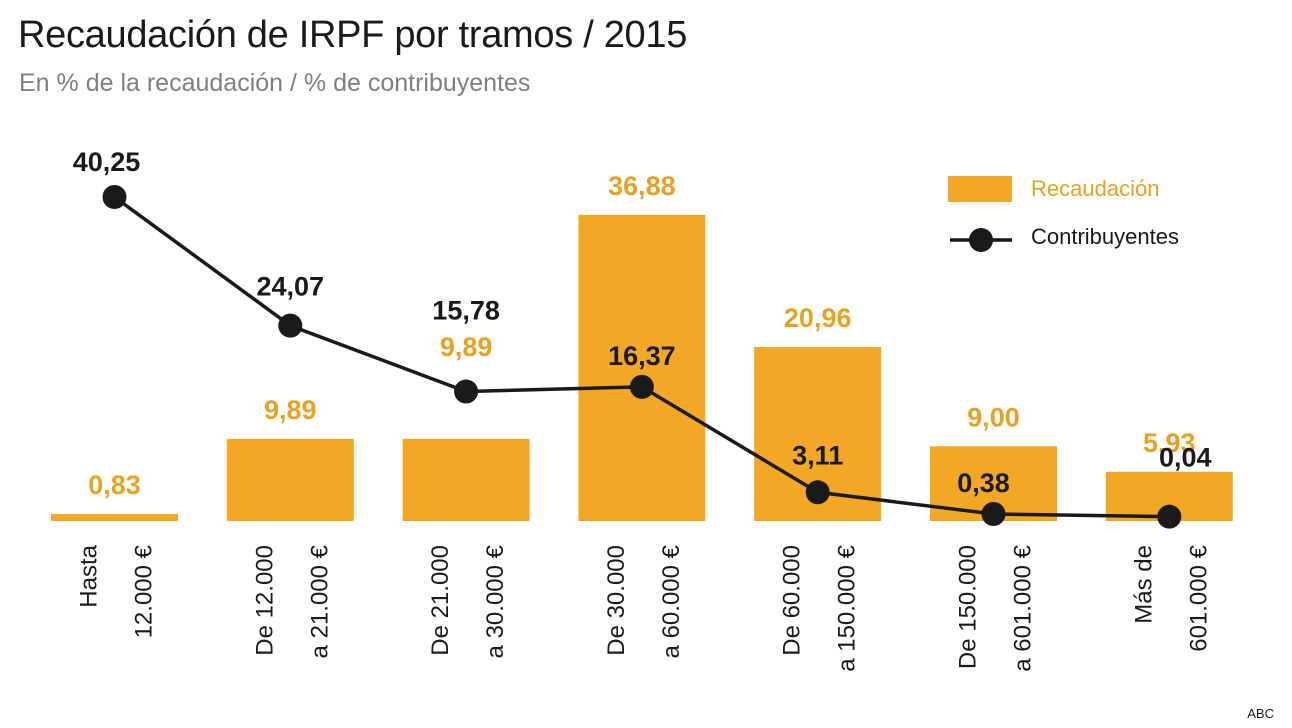 This screenshot has height=728, width=1292. I want to click on category-tick-label-5: De 150.000 a 601.000 €, so click(996, 607).